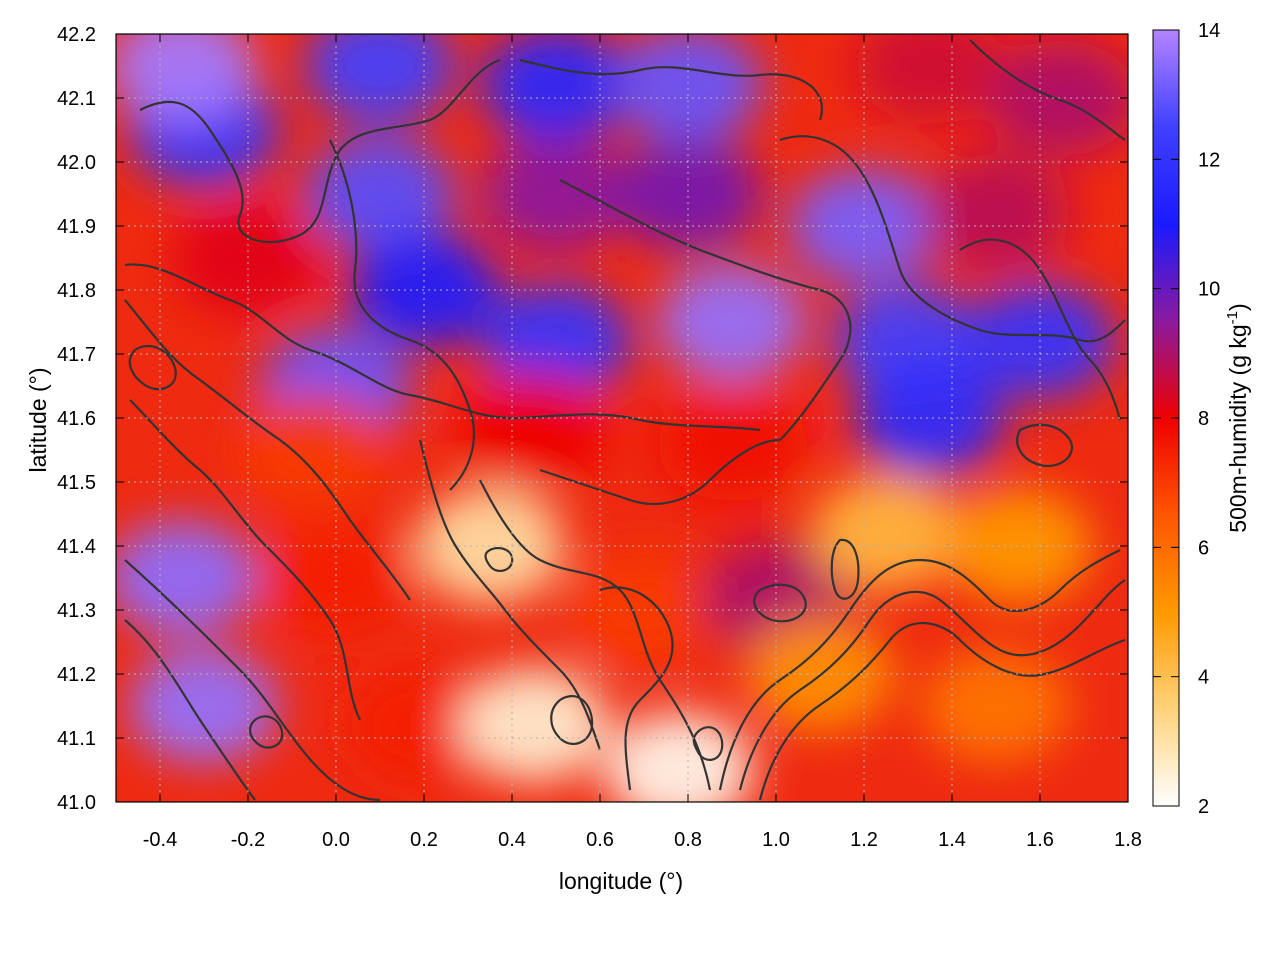  I want to click on x-tick-label: 1.4, so click(952, 840).